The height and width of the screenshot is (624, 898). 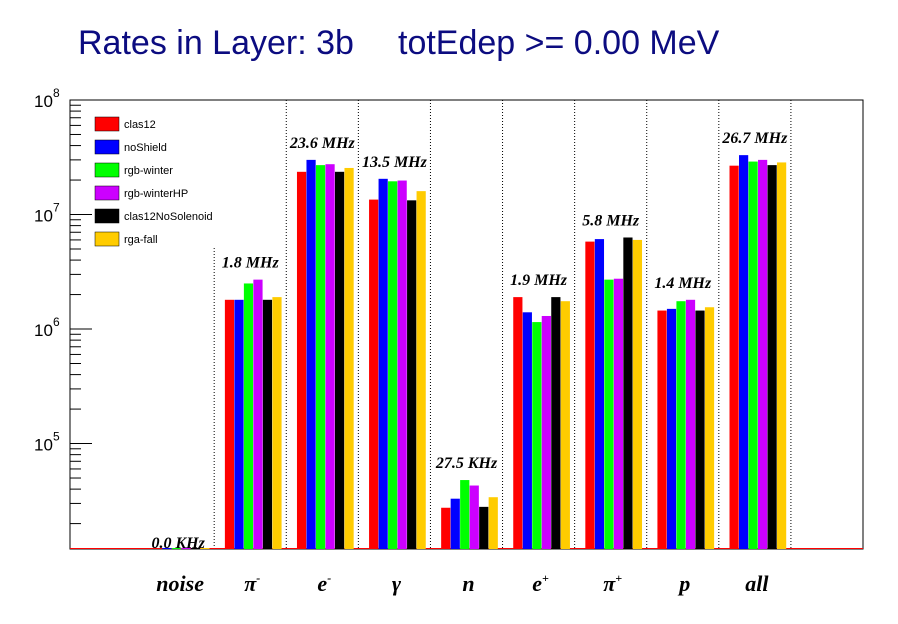 I want to click on y-tick-exponent: 5, so click(x=56, y=437).